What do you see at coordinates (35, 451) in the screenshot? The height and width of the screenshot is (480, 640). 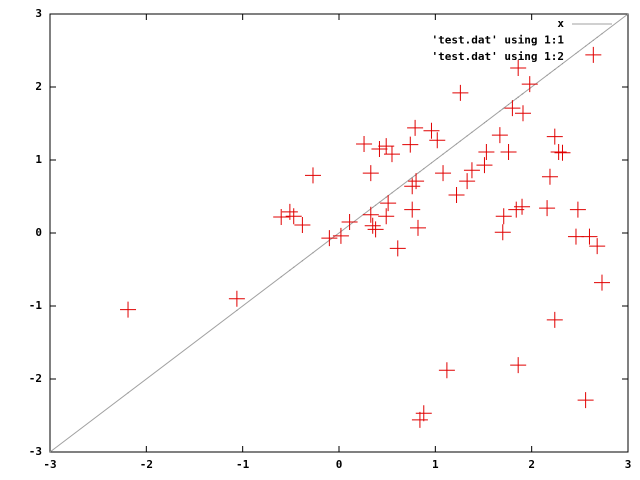 I see `y-tick-label: -3` at bounding box center [35, 451].